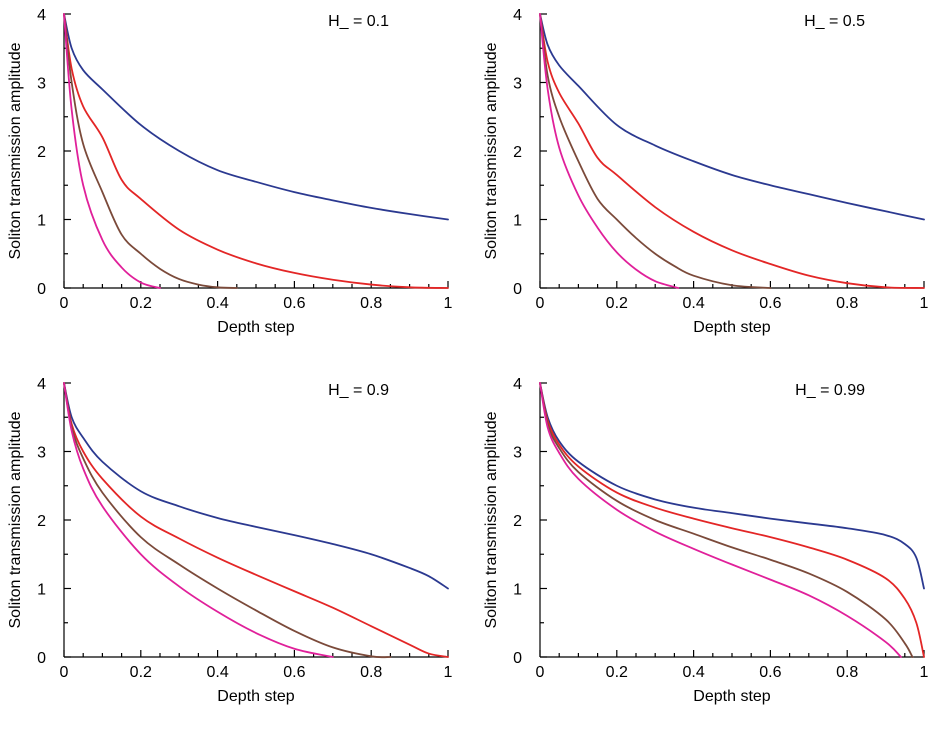 The height and width of the screenshot is (729, 929). Describe the element at coordinates (358, 390) in the screenshot. I see `panel-annotation: H_ = 0.9` at that location.